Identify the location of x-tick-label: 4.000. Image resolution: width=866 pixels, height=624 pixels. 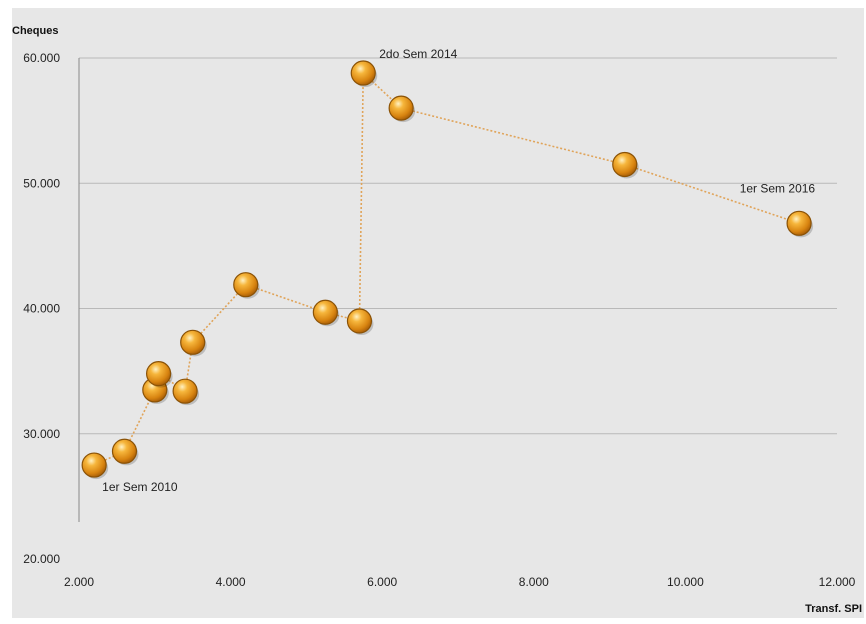
(231, 582).